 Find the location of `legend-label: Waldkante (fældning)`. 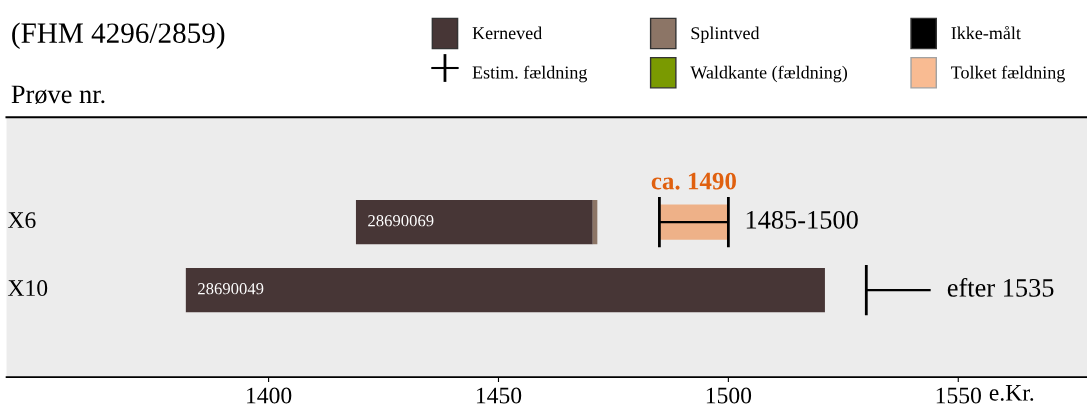

legend-label: Waldkante (fældning) is located at coordinates (769, 74).